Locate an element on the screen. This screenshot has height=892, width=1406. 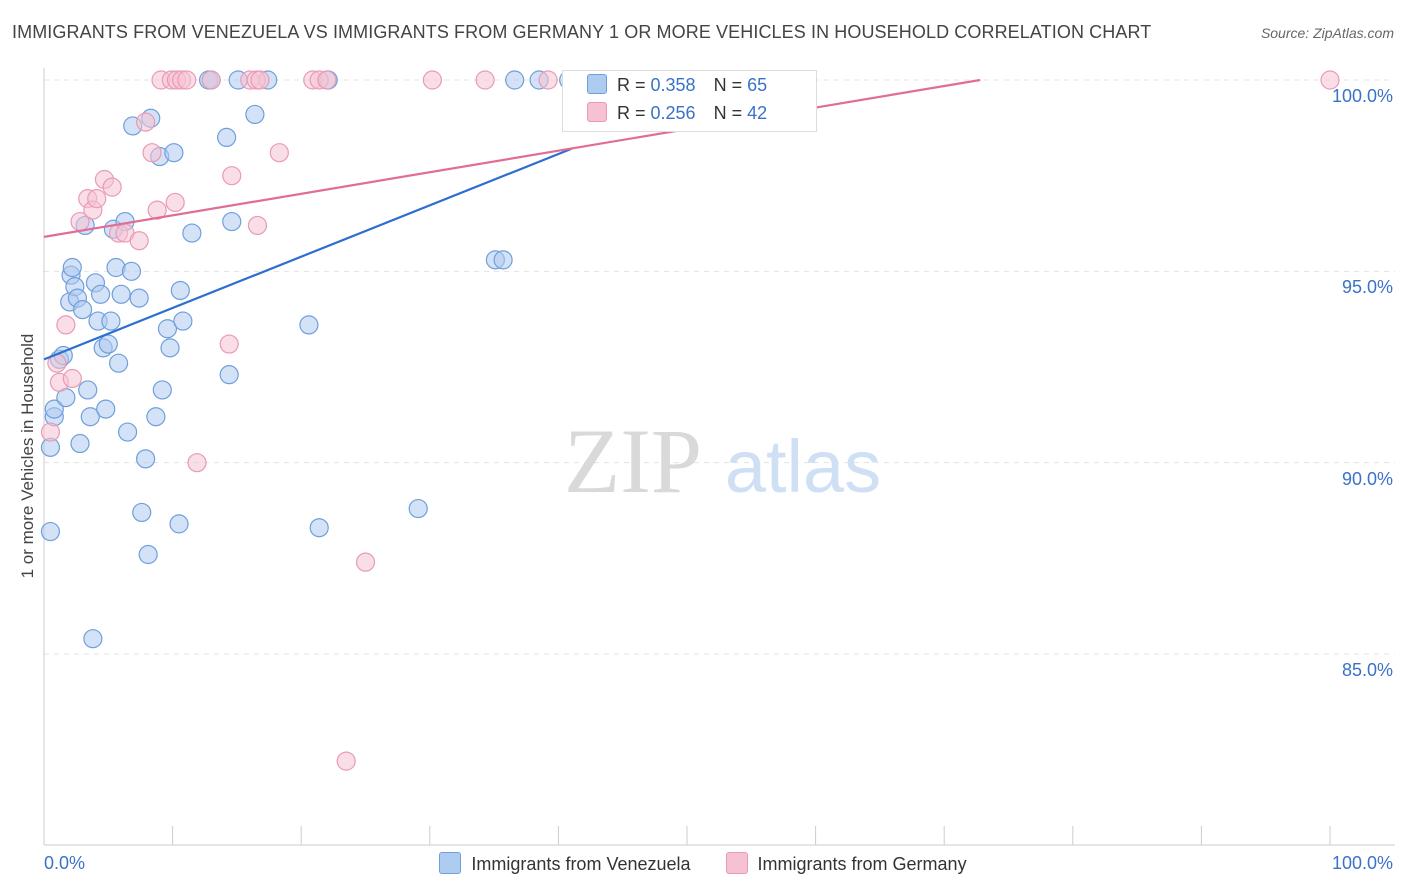
y-tick-label: 95.0% is located at coordinates (1367, 287).